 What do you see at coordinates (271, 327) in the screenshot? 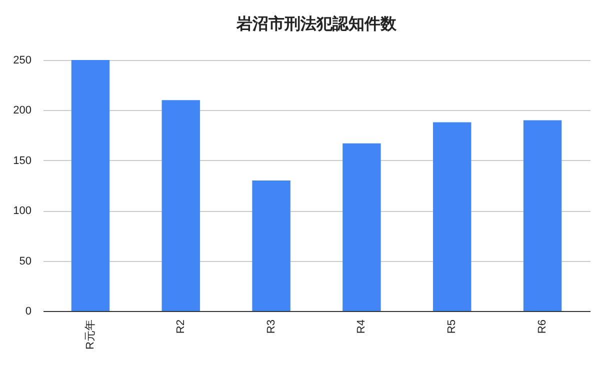
I see `x-tick-label: R3` at bounding box center [271, 327].